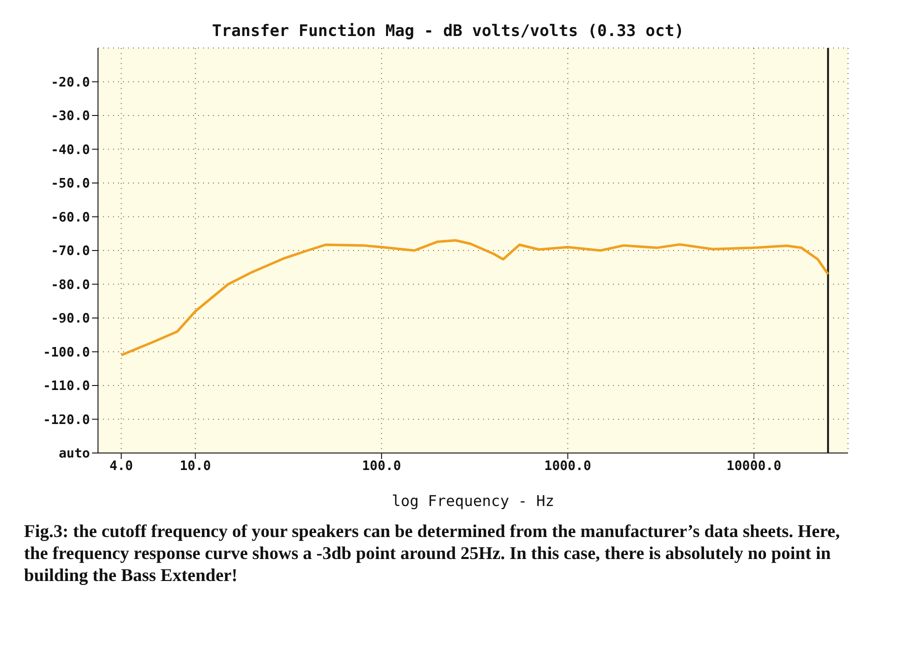 Image resolution: width=914 pixels, height=646 pixels. Describe the element at coordinates (448, 30) in the screenshot. I see `chart-title: Transfer Function Mag - dB volts/volts (0.33 oct)` at that location.